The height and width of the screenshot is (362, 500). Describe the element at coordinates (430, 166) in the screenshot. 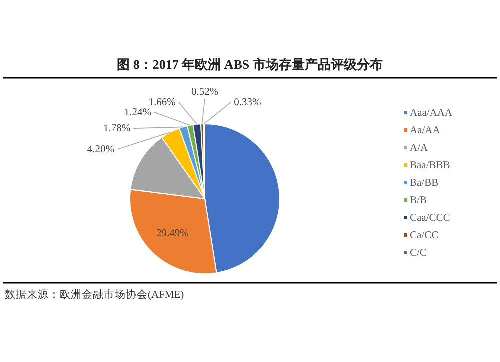

I see `legend-label: Baa/BBB` at that location.